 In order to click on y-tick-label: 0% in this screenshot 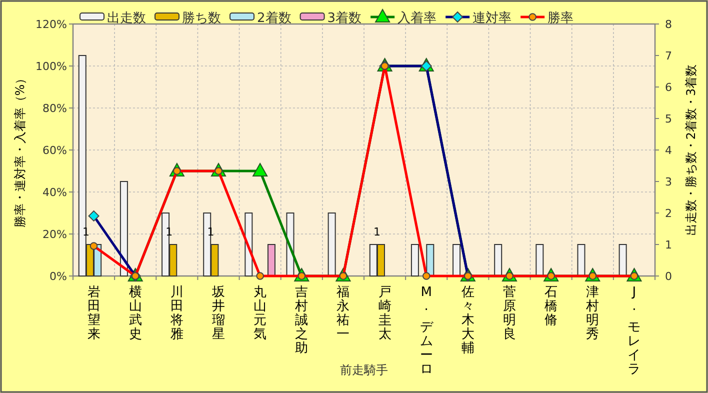, I will do `click(58, 276)`.